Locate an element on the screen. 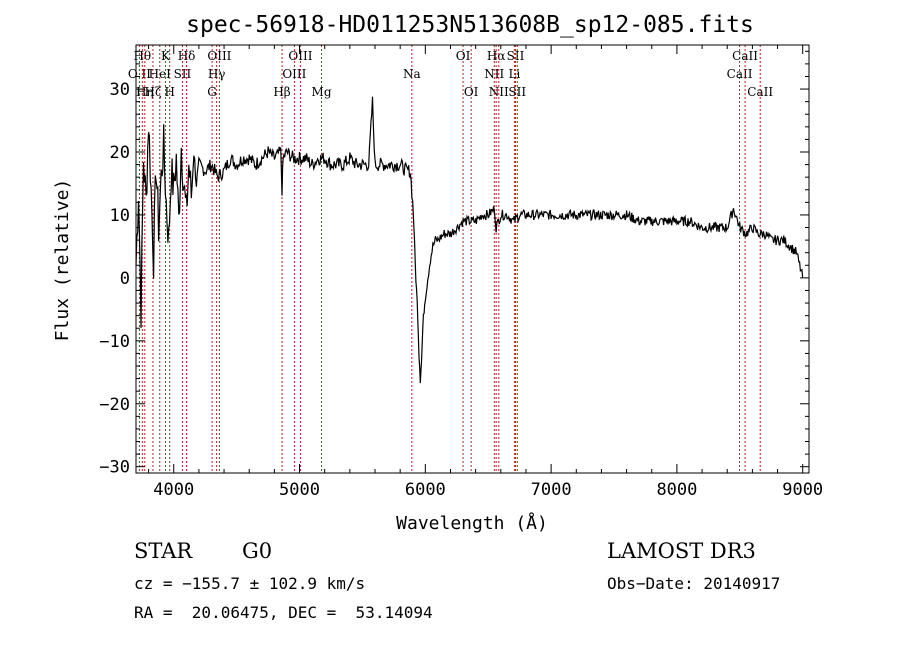 The image size is (900, 649). object-class: STAR is located at coordinates (163, 551).